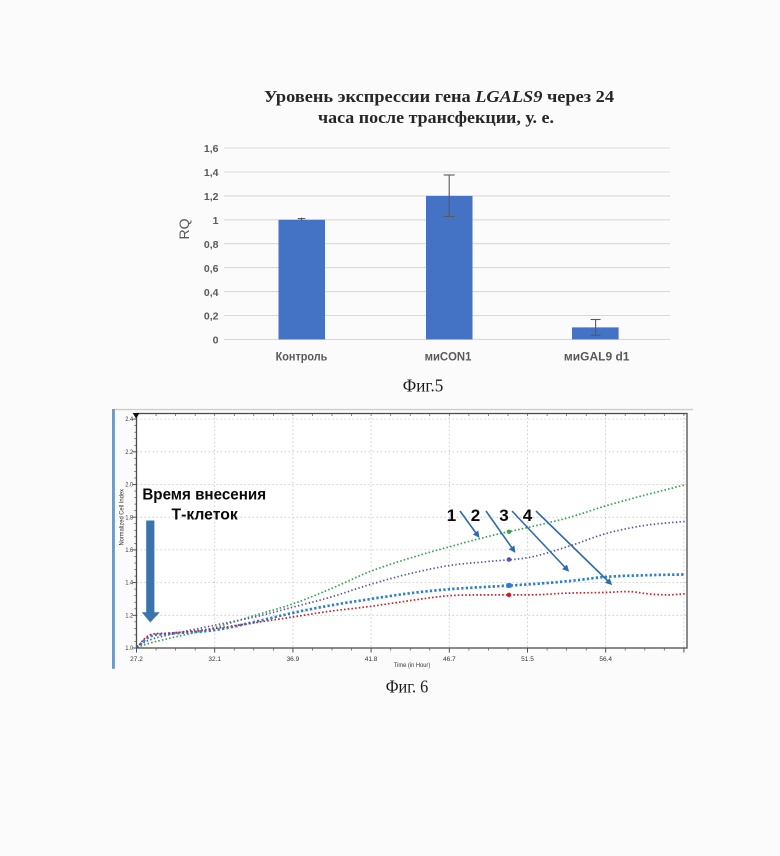  I want to click on svg-text: Контроль, so click(302, 358).